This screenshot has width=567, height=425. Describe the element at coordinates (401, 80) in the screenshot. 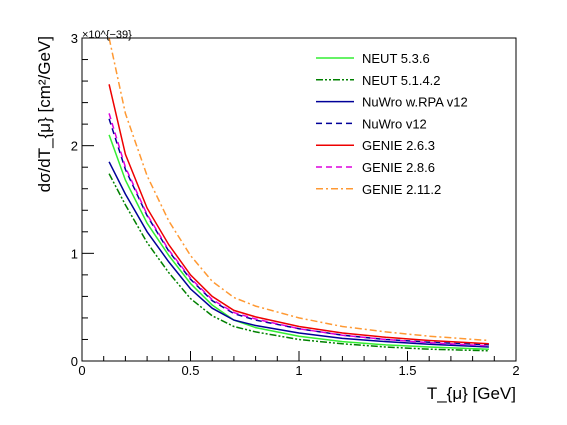

I see `legend-label-2: NEUT 5.1.4.2` at that location.